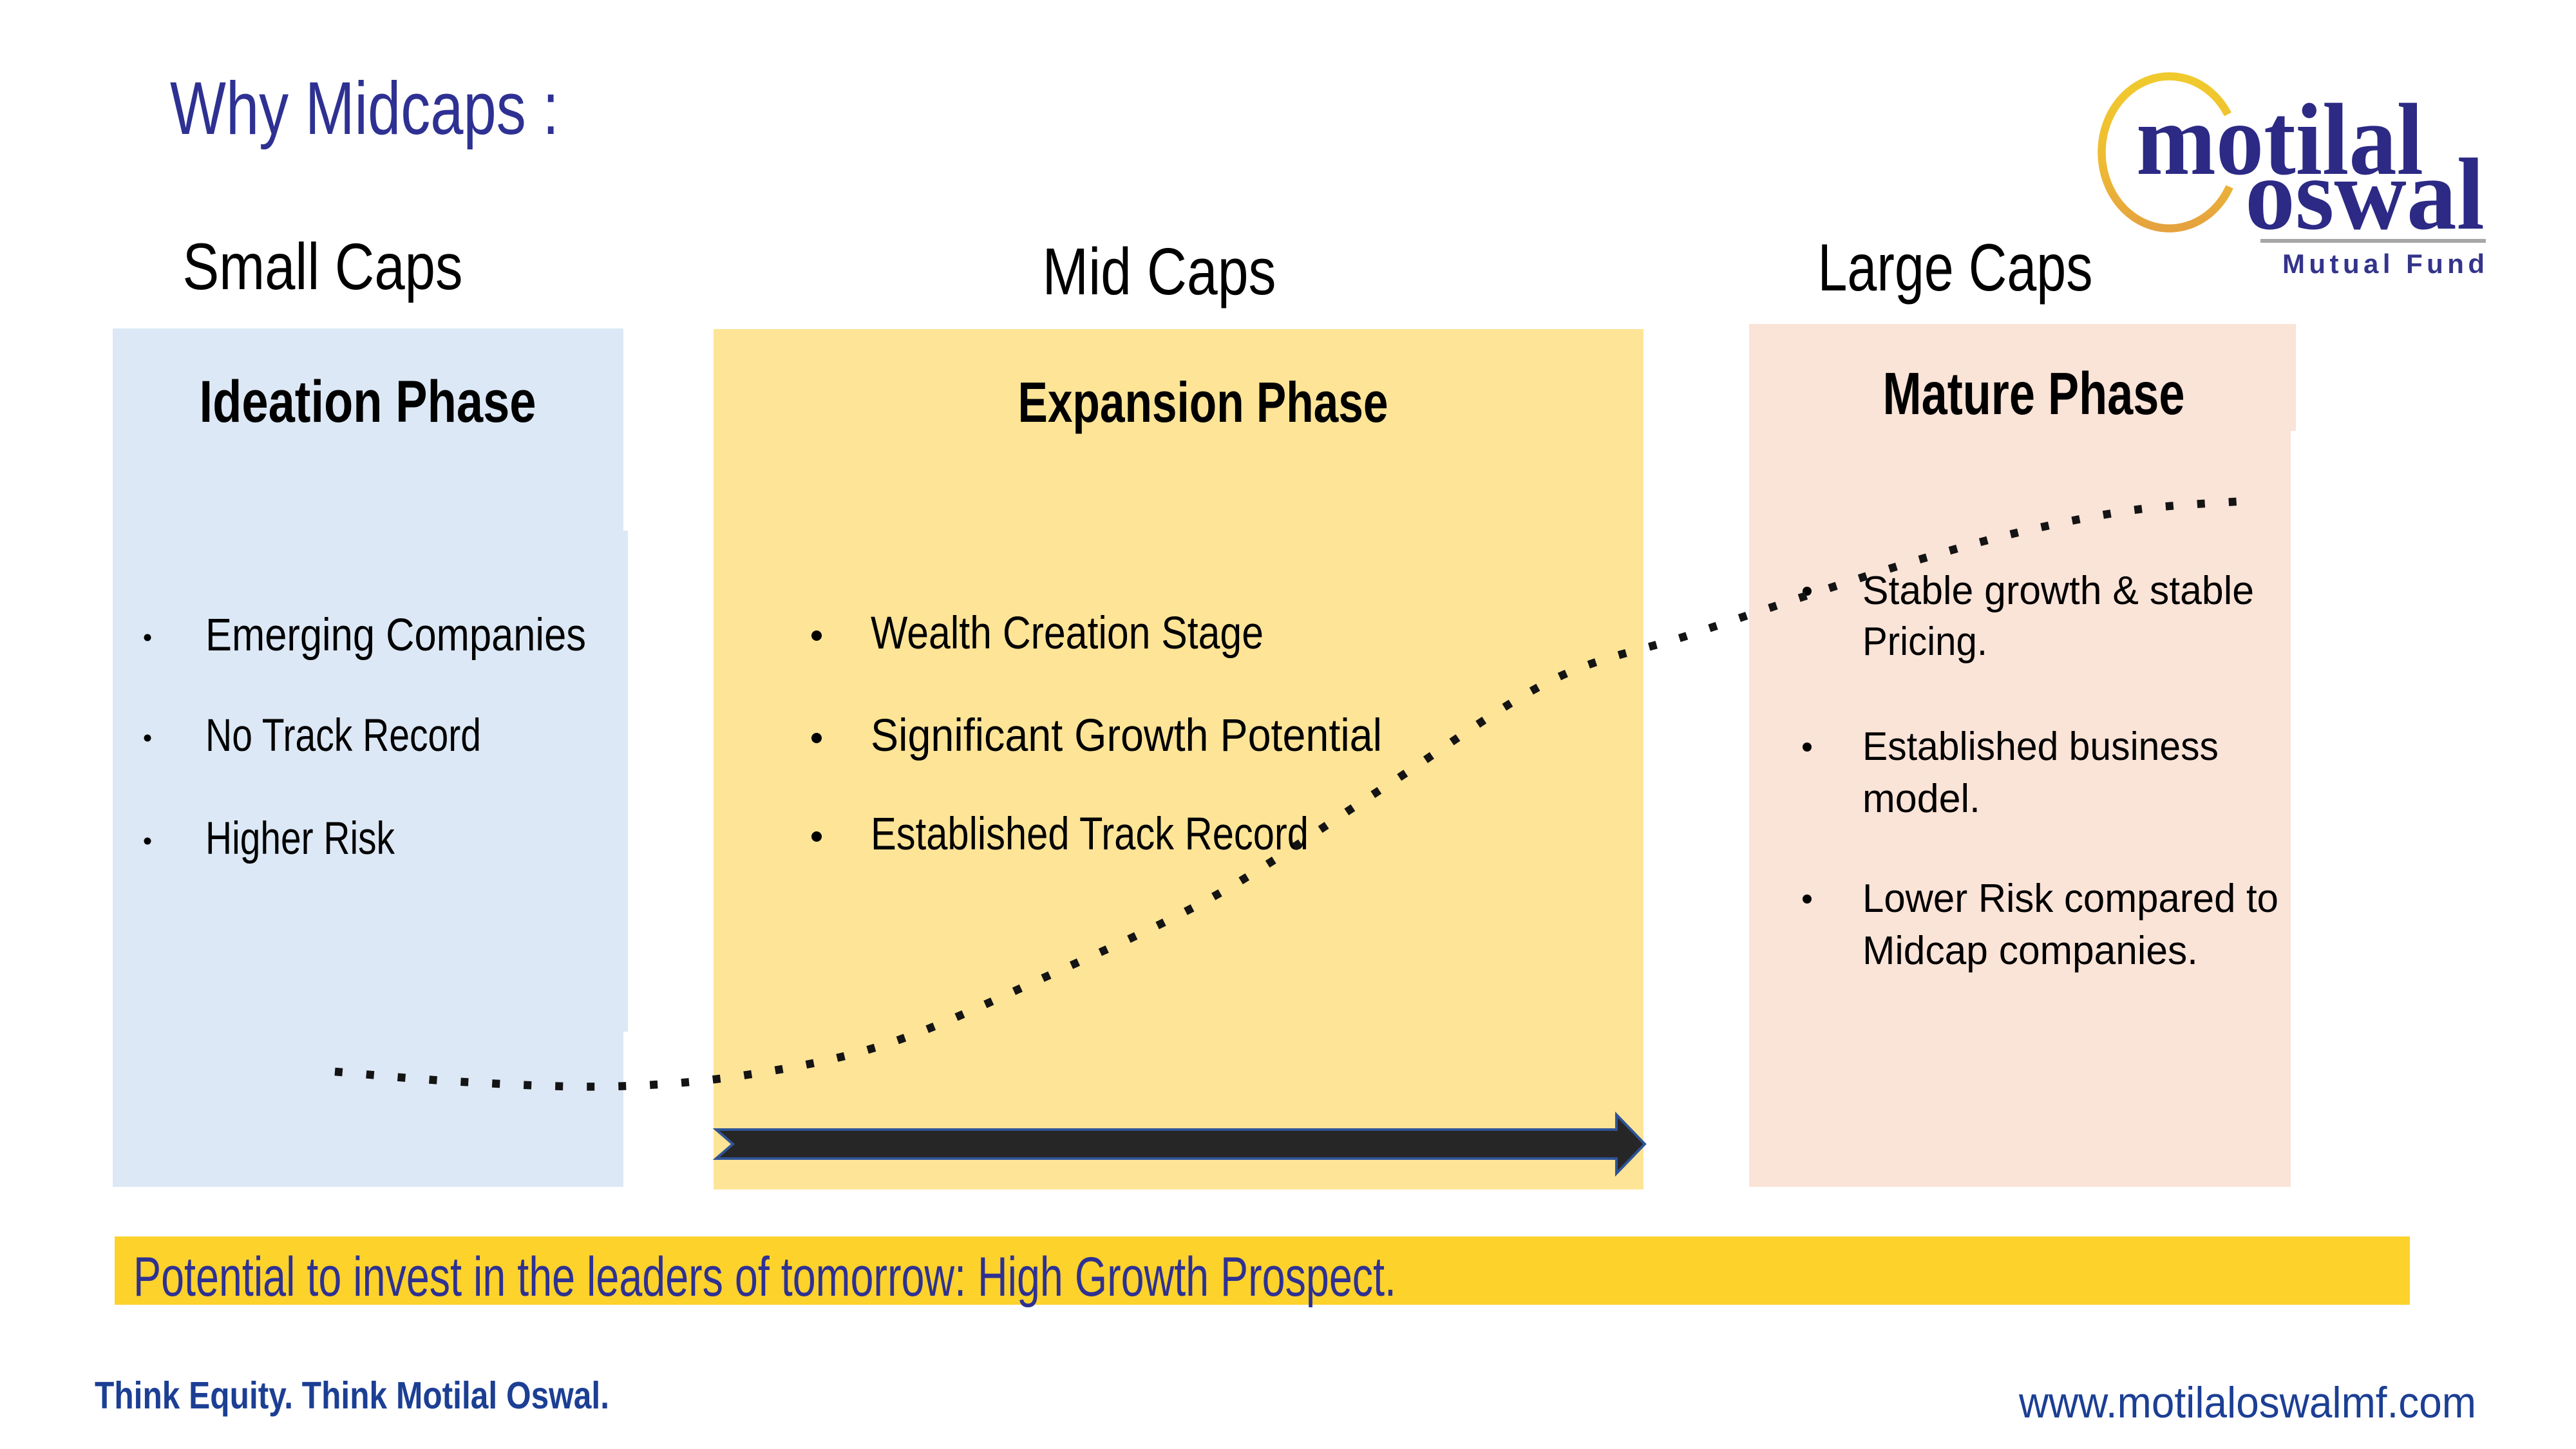 This screenshot has height=1449, width=2576. I want to click on svg-text: Why Midcaps :, so click(365, 108).